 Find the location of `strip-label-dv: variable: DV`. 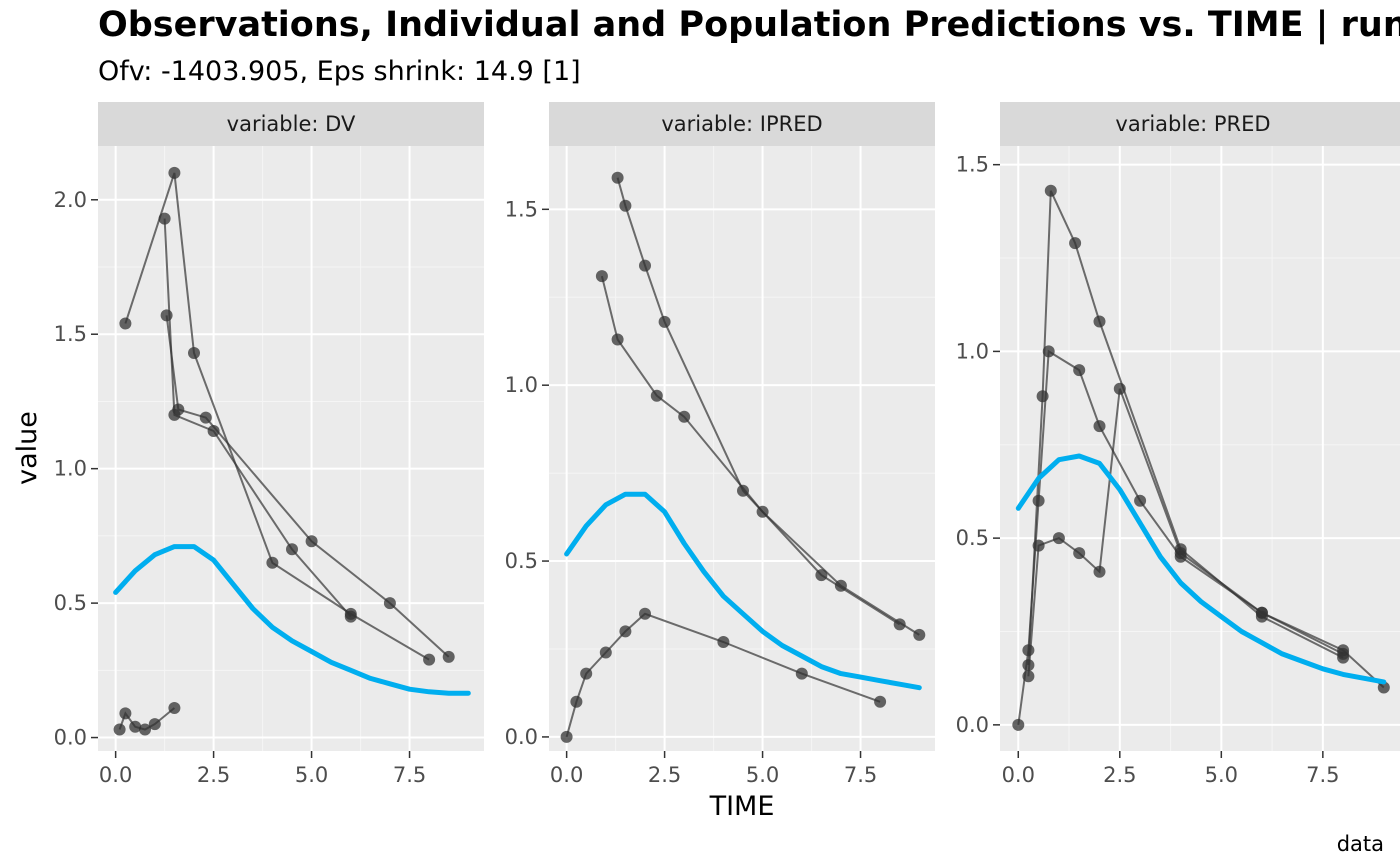

strip-label-dv: variable: DV is located at coordinates (291, 124).